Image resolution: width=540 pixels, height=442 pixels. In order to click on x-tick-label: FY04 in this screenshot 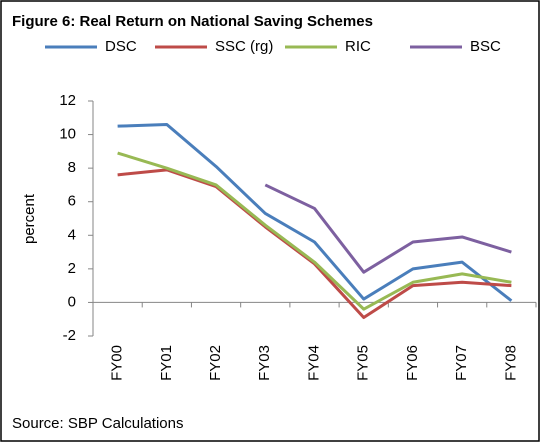, I will do `click(313, 363)`.